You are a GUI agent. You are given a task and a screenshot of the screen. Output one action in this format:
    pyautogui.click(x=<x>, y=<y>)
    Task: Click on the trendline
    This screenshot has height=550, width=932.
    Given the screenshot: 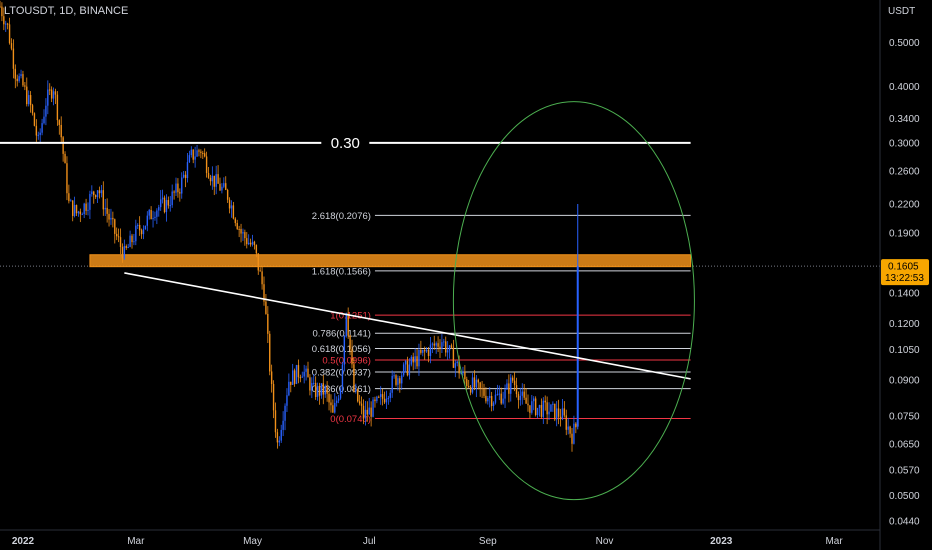 What is the action you would take?
    pyautogui.click(x=407, y=326)
    